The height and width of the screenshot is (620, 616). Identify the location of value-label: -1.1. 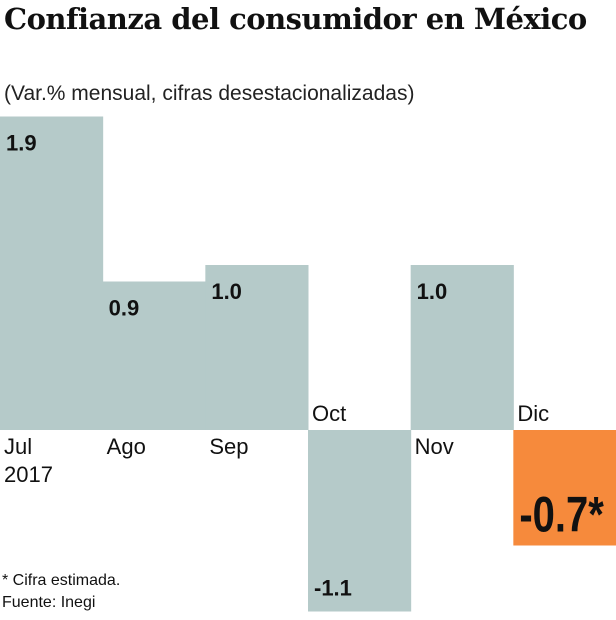
(333, 588).